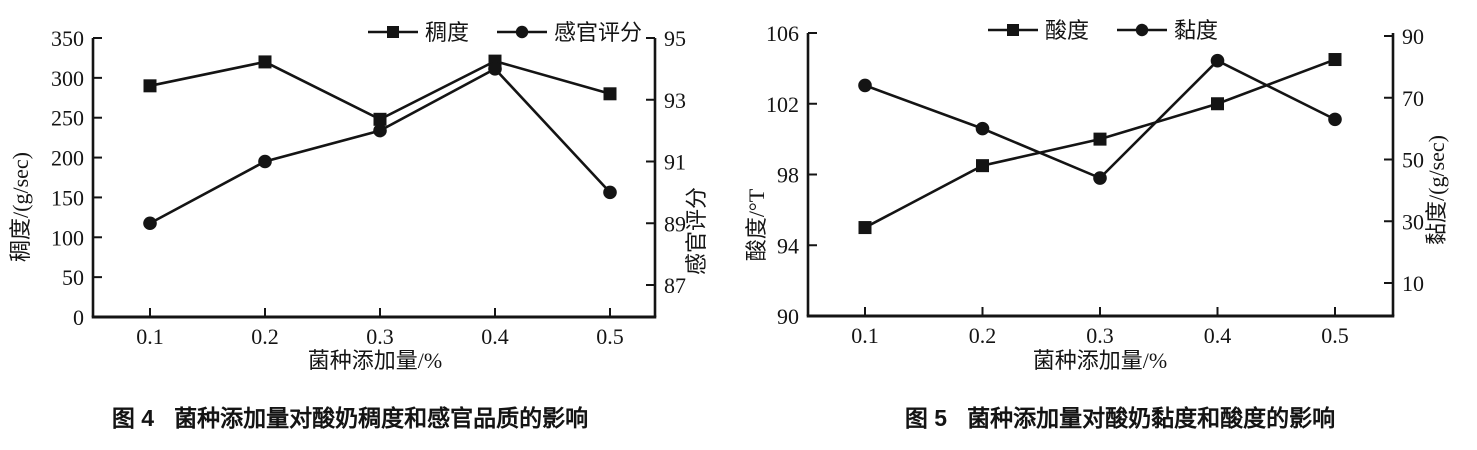  What do you see at coordinates (1196, 30) in the screenshot?
I see `legend-label: 黏度` at bounding box center [1196, 30].